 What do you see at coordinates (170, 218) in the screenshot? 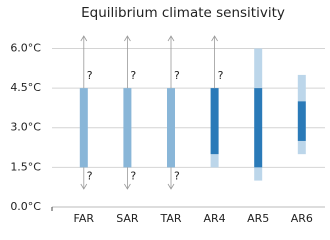
I see `x-tick-label: TAR` at bounding box center [170, 218].